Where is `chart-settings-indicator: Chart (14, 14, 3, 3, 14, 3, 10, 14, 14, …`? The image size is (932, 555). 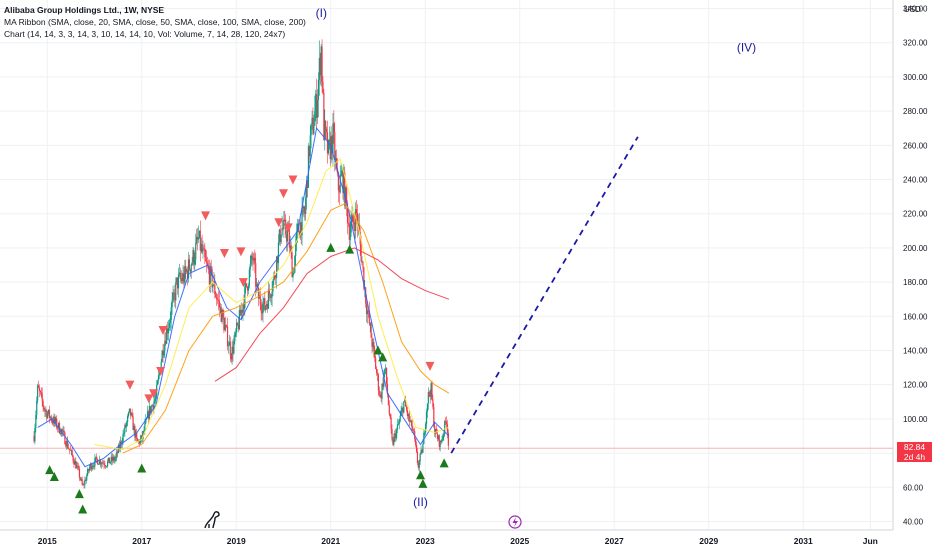 chart-settings-indicator: Chart (14, 14, 3, 3, 14, 3, 10, 14, 14, … is located at coordinates (145, 34).